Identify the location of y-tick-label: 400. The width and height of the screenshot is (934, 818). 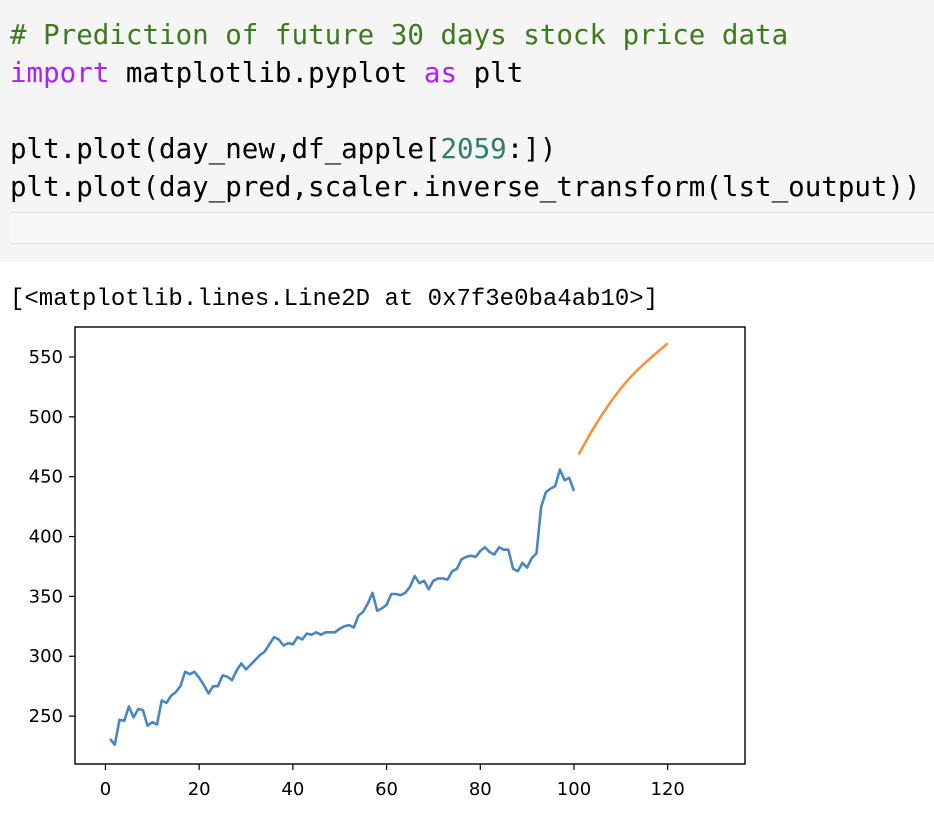
(46, 537).